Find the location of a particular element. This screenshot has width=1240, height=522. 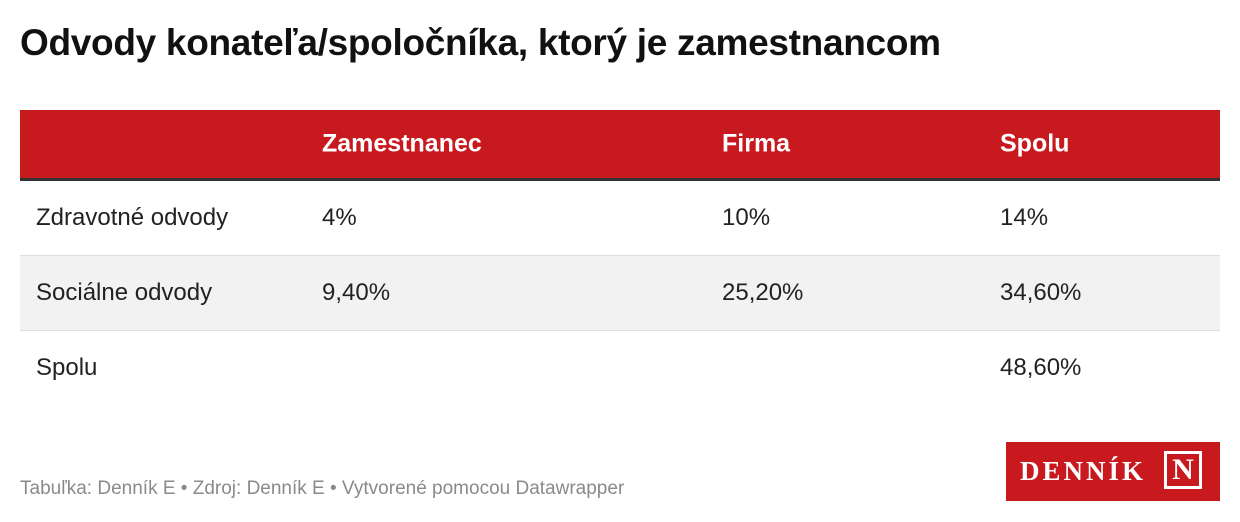

table-row: Sociálne odvody 9,40% 25,20% 34,60% is located at coordinates (620, 293).